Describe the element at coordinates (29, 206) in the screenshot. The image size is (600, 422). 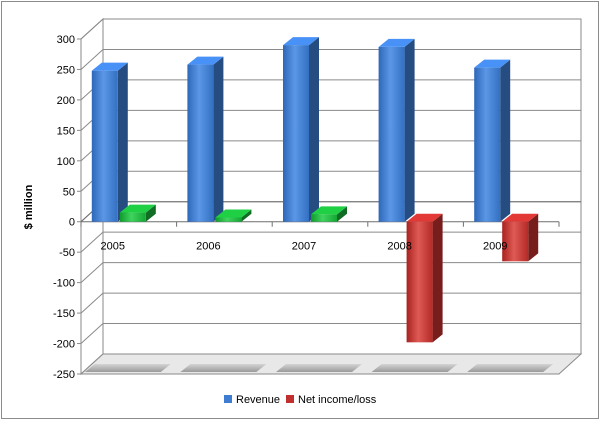
I see `y-axis-label: $ million` at that location.